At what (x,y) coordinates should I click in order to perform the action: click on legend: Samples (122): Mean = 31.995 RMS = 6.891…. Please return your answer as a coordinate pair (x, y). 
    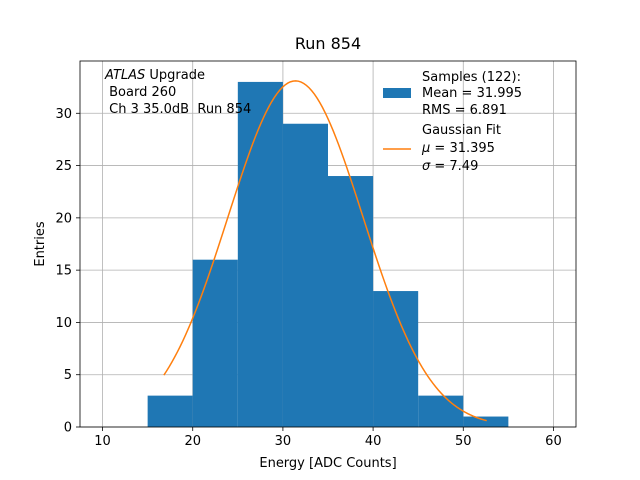
    Looking at the image, I should click on (452, 122).